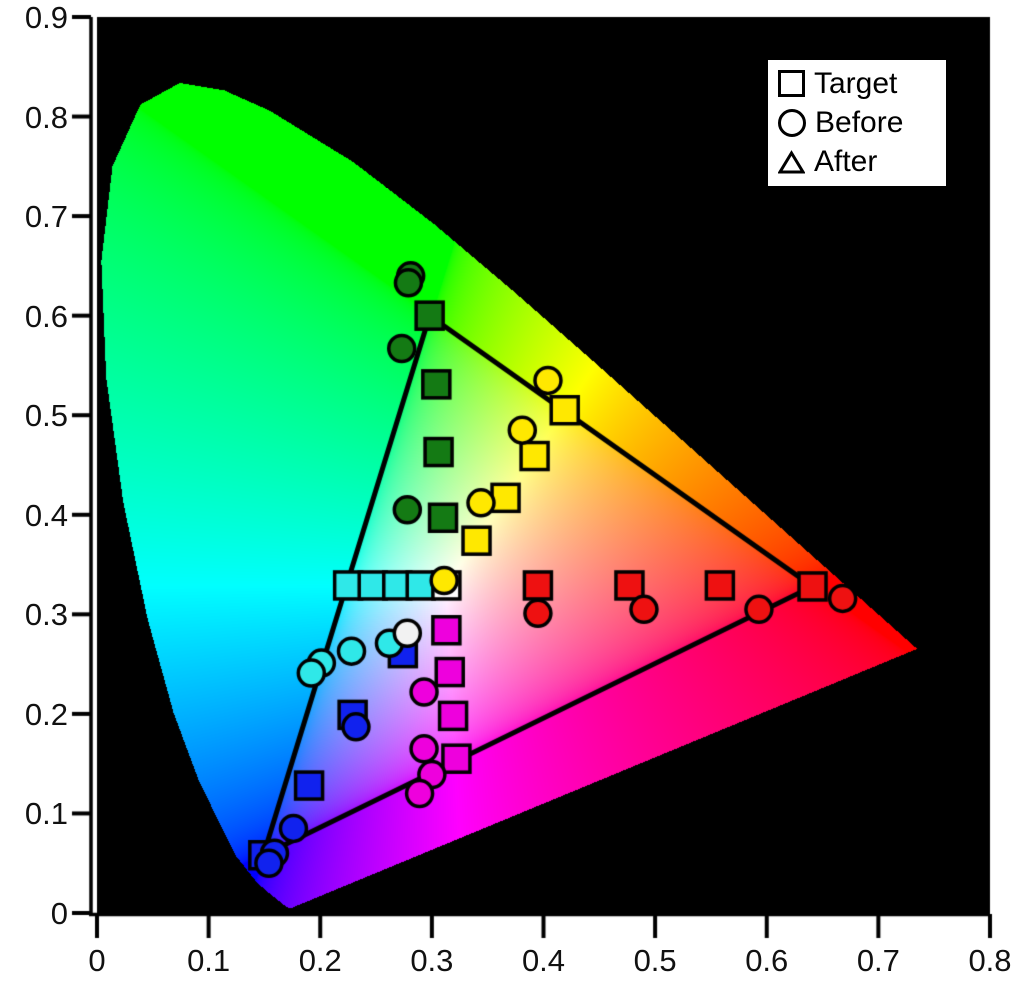  Describe the element at coordinates (59, 913) in the screenshot. I see `y-tick-label: 0` at that location.